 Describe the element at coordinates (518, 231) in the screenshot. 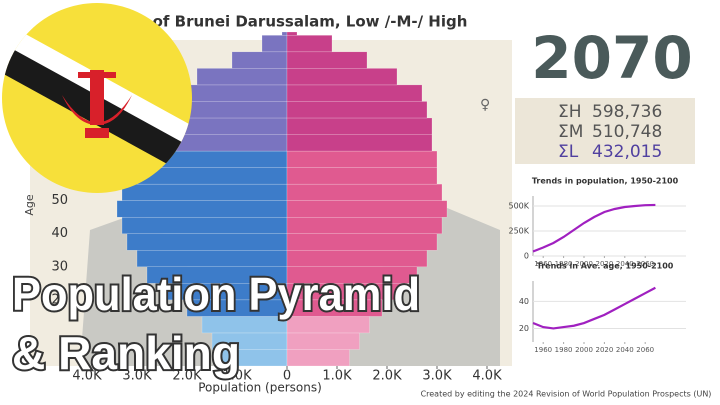

I see `y-tick-label: 250K` at that location.